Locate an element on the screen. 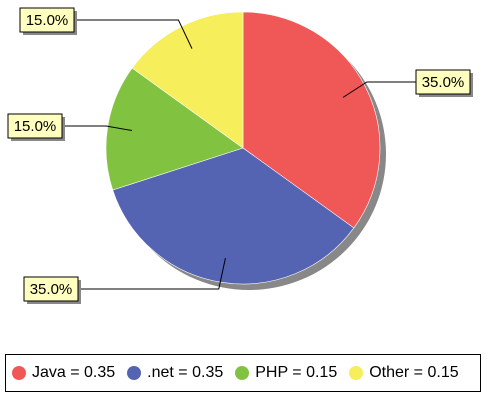  legend-item-net: .net = 0.35 is located at coordinates (175, 373).